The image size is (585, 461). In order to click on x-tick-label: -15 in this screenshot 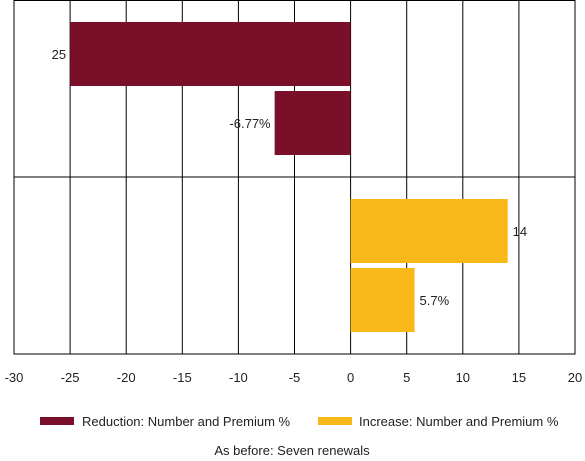, I will do `click(182, 377)`.